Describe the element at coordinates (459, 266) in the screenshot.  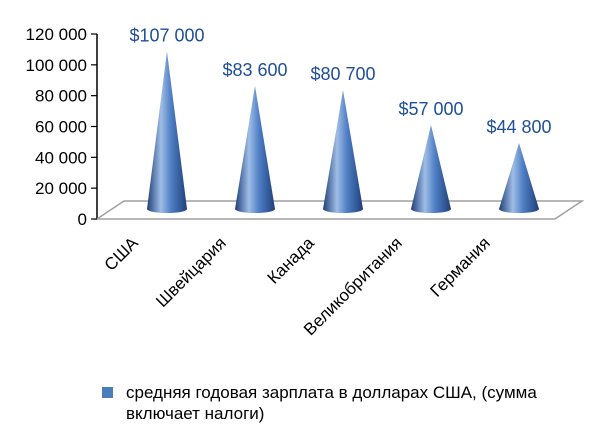
I see `x-tick-label: Германия` at that location.